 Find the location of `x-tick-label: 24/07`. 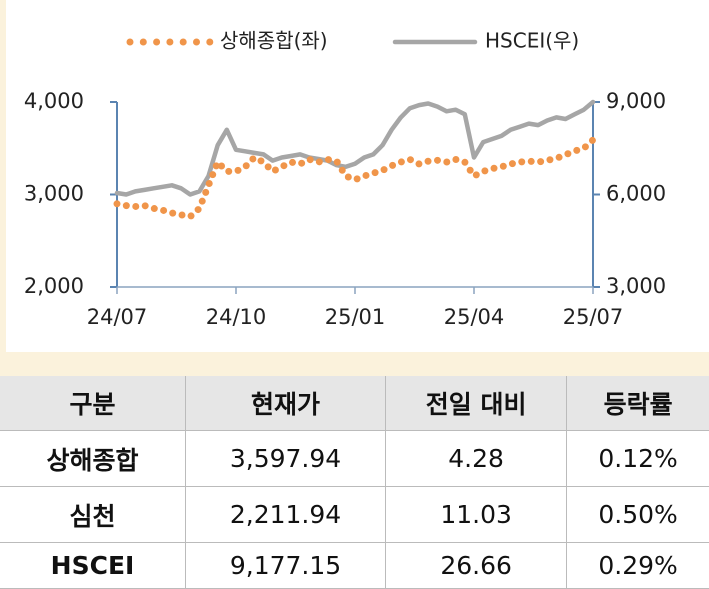

x-tick-label: 24/07 is located at coordinates (117, 317).